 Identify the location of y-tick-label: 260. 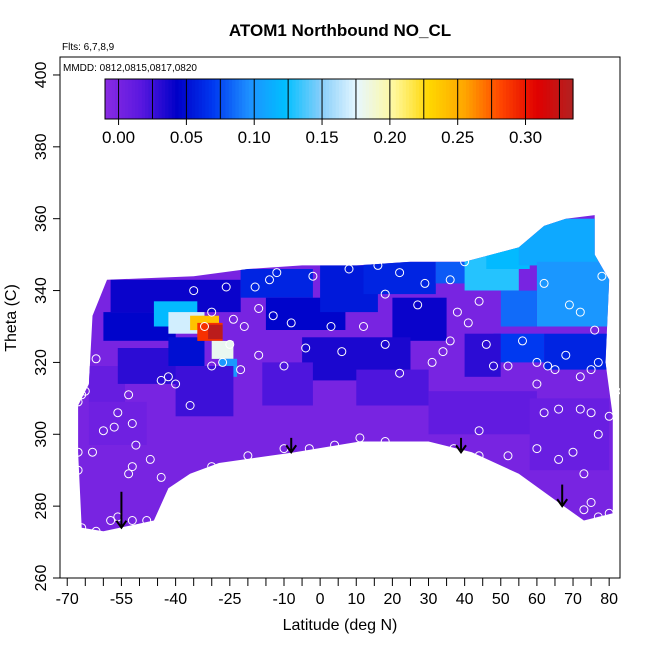
(41, 578).